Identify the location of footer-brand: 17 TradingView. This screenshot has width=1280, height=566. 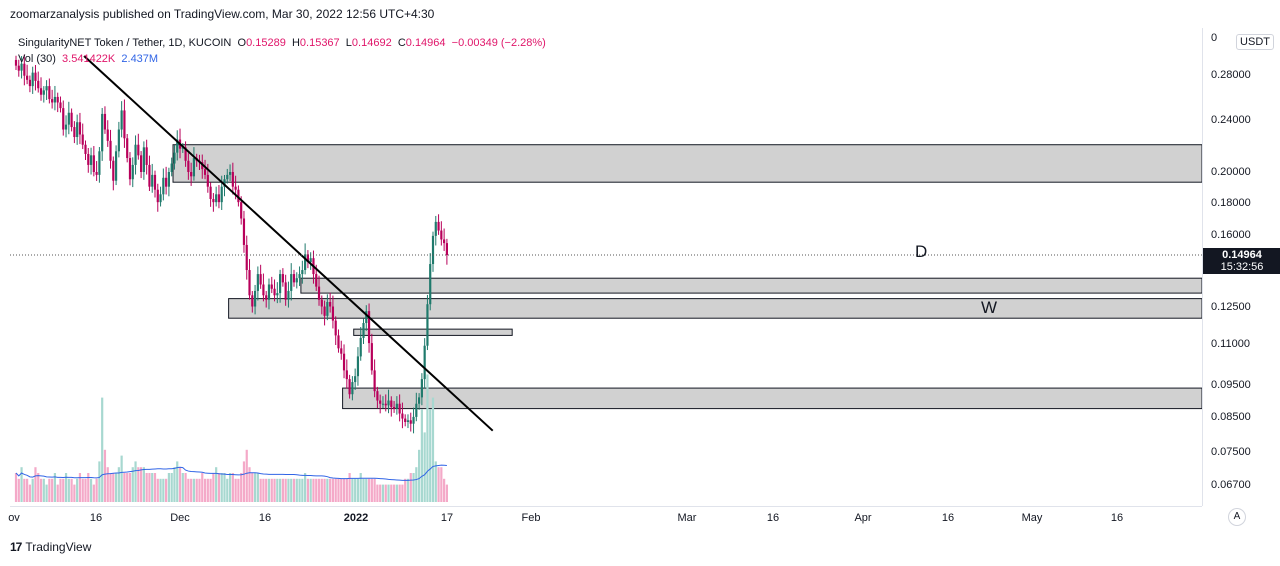
(50, 547).